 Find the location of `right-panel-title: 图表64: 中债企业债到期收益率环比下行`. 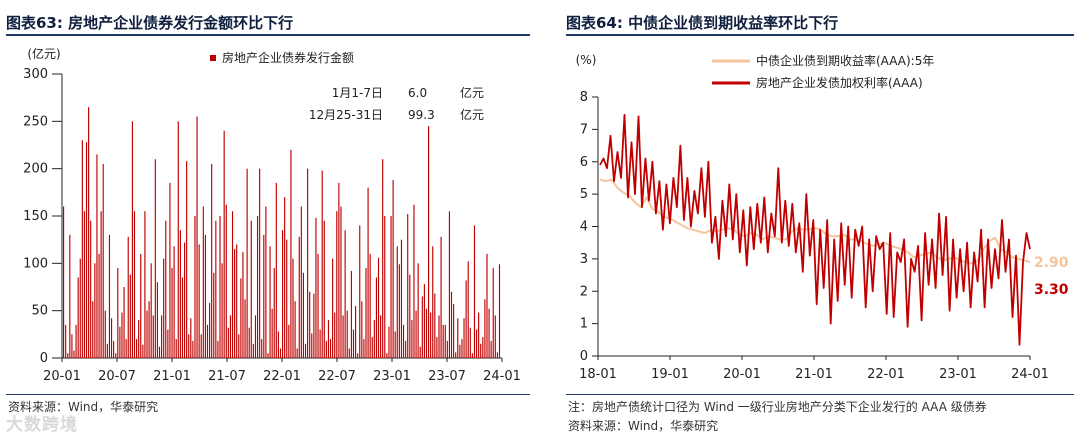

right-panel-title: 图表64: 中债企业债到期收益率环比下行 is located at coordinates (702, 23).